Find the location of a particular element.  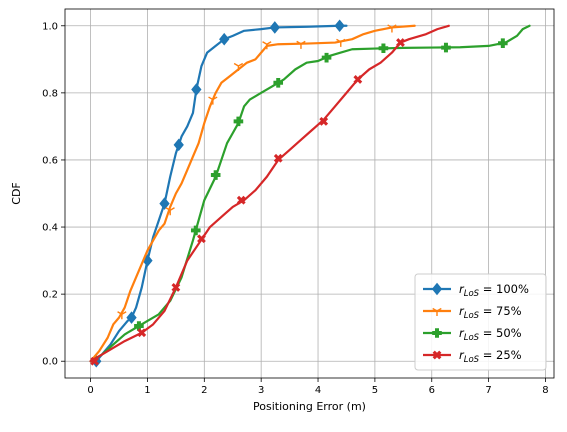

legend-value: = 25% is located at coordinates (500, 355).